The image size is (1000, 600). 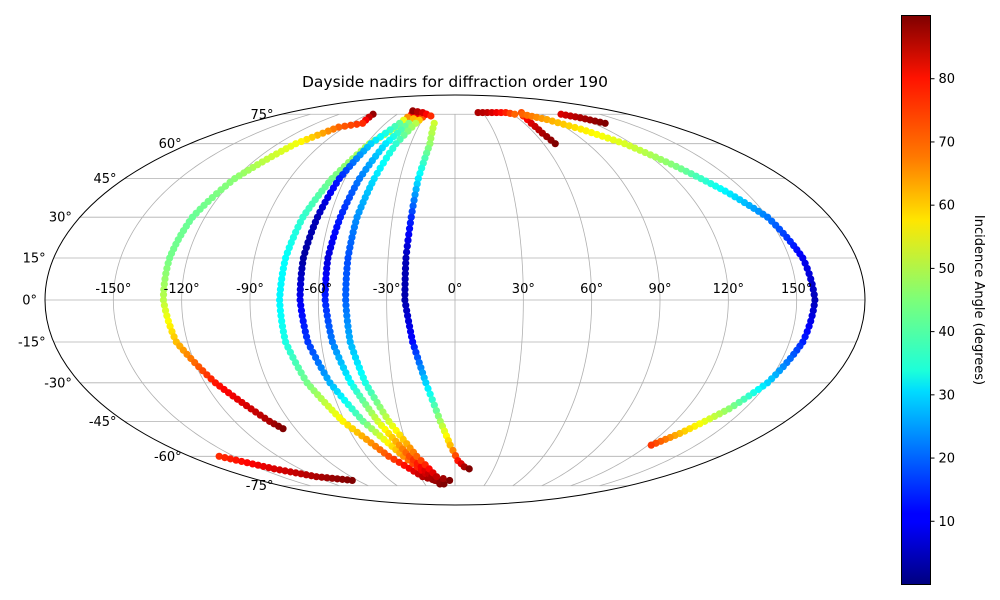 I want to click on colorbar-tick-label: 30, so click(x=947, y=395).